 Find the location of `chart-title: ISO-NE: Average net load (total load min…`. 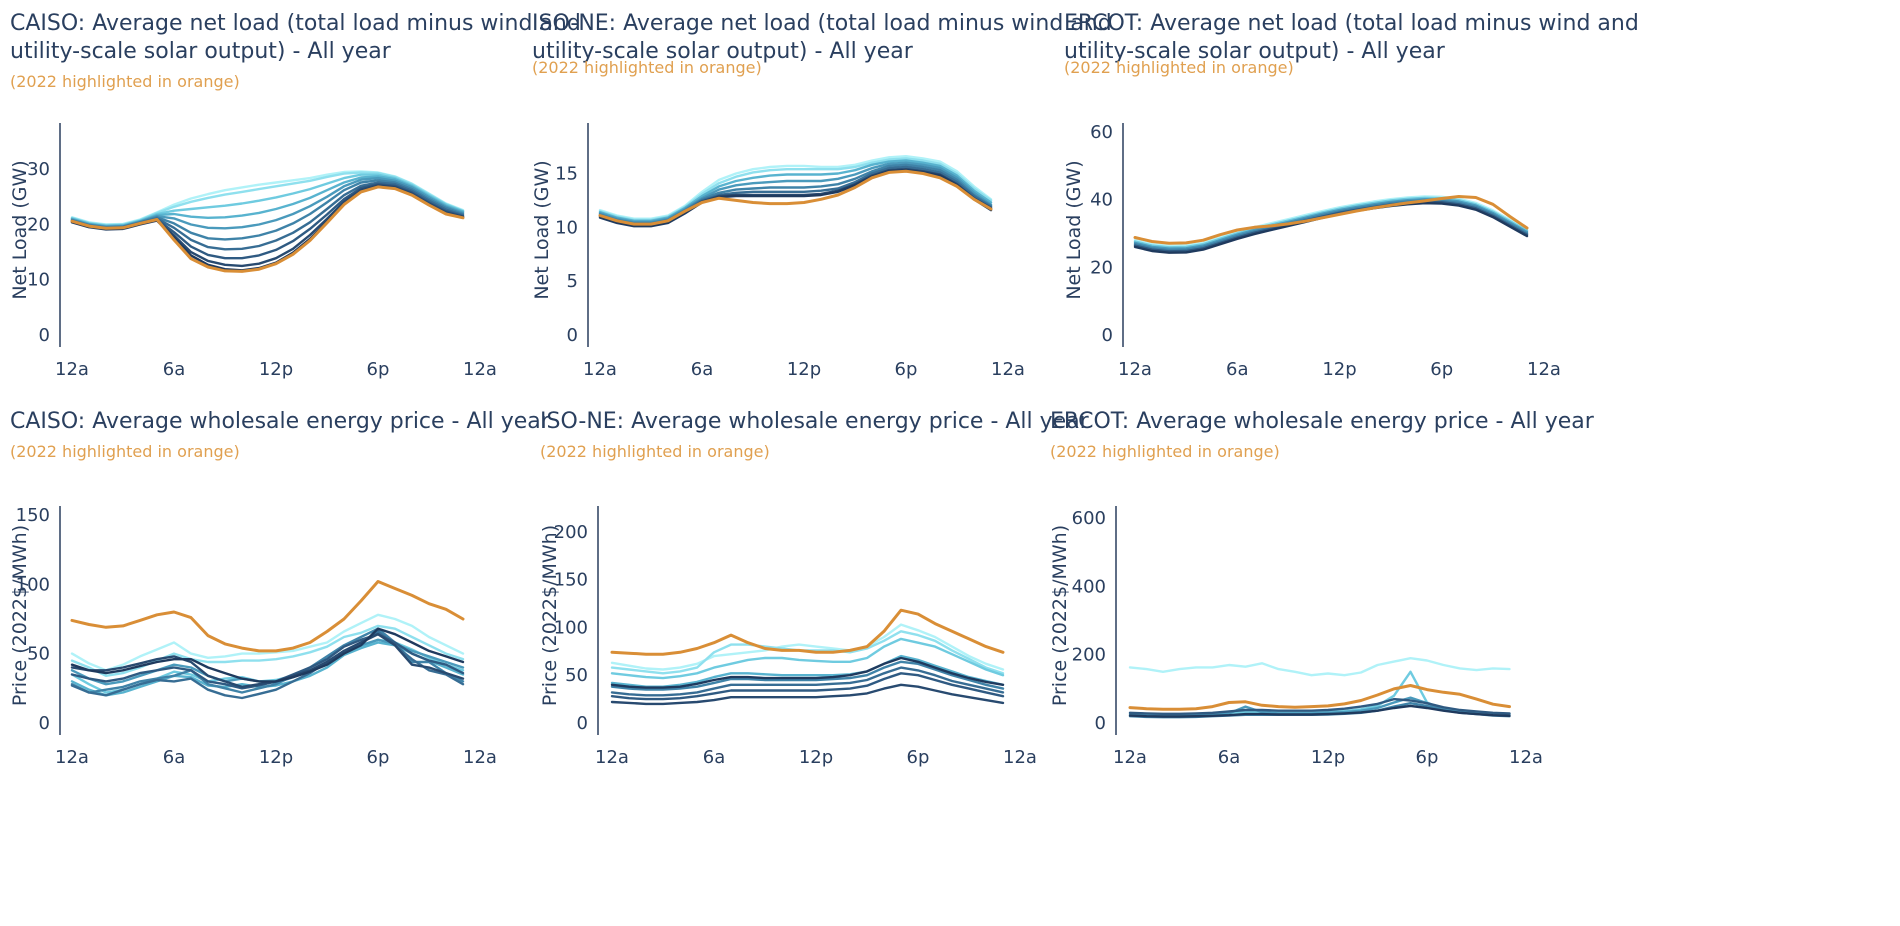

chart-title: ISO-NE: Average net load (total load min… is located at coordinates (822, 37).